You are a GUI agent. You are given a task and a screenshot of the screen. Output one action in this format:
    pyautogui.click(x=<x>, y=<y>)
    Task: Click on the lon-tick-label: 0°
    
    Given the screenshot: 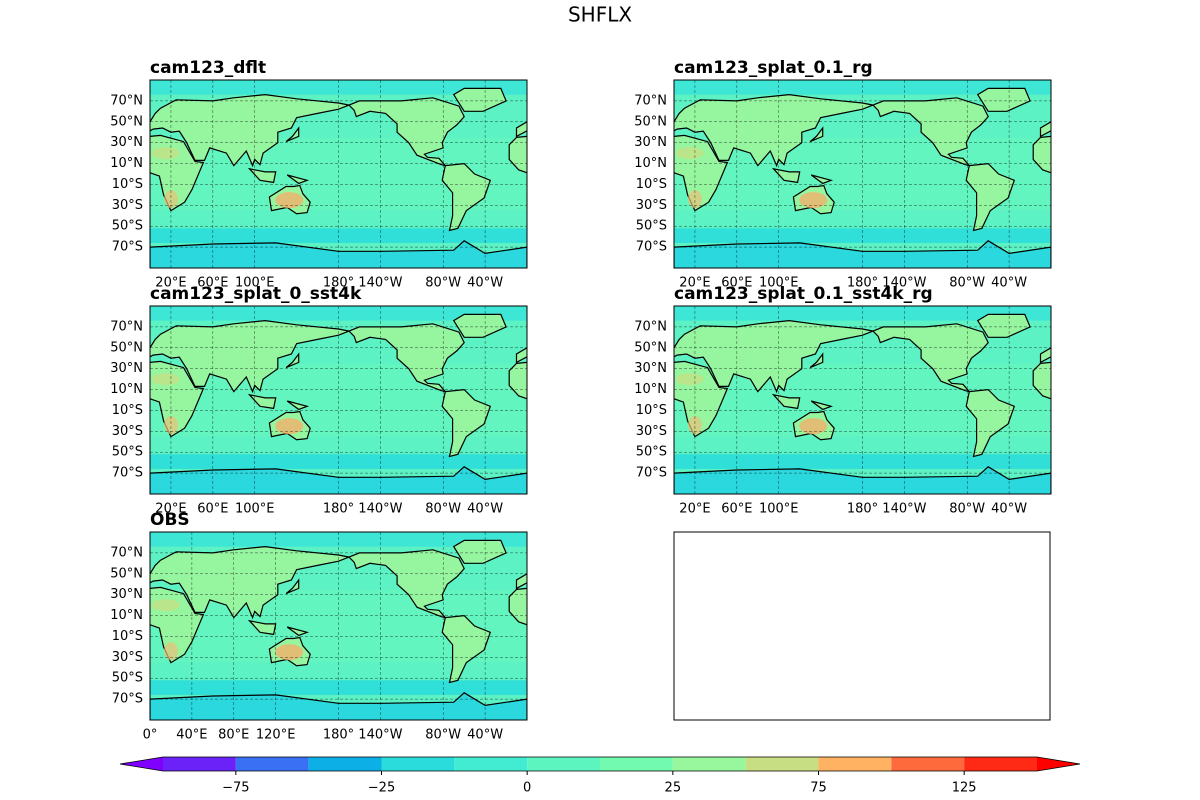 What is the action you would take?
    pyautogui.click(x=150, y=735)
    